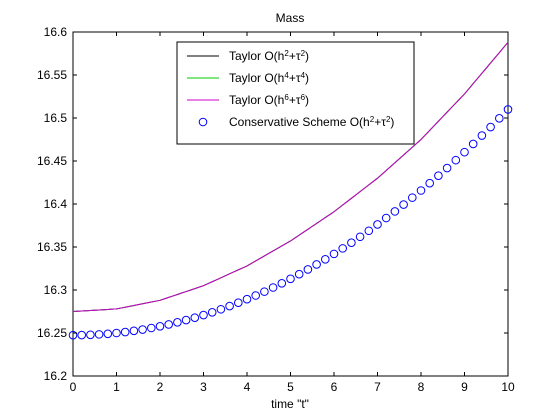 This screenshot has width=560, height=420. Describe the element at coordinates (52, 333) in the screenshot. I see `y-tick-label: 16.25` at that location.